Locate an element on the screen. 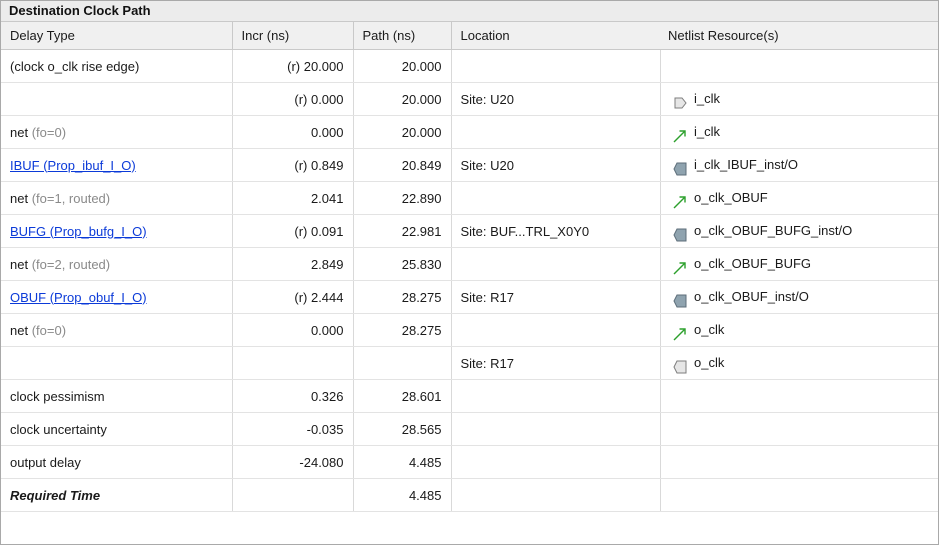  delay-type-cell: clock uncertainty is located at coordinates (117, 429).